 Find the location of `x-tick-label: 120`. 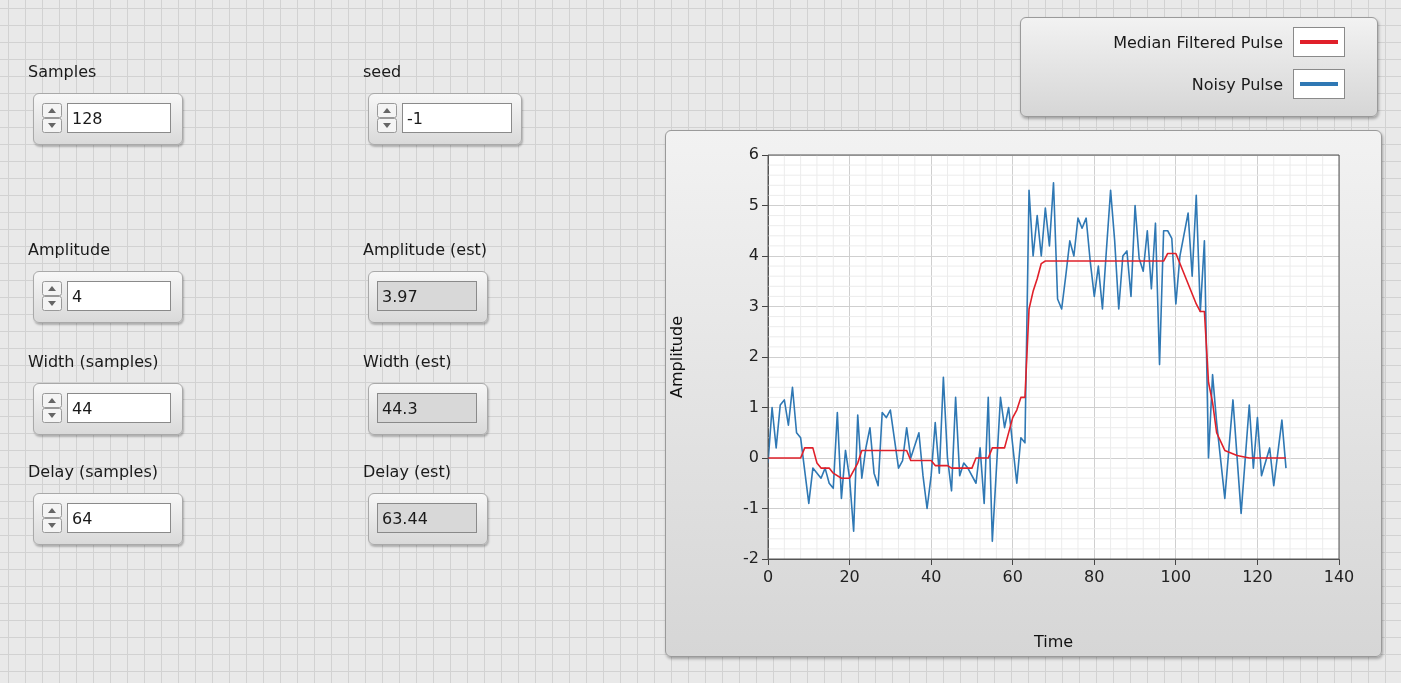

x-tick-label: 120 is located at coordinates (1257, 576).